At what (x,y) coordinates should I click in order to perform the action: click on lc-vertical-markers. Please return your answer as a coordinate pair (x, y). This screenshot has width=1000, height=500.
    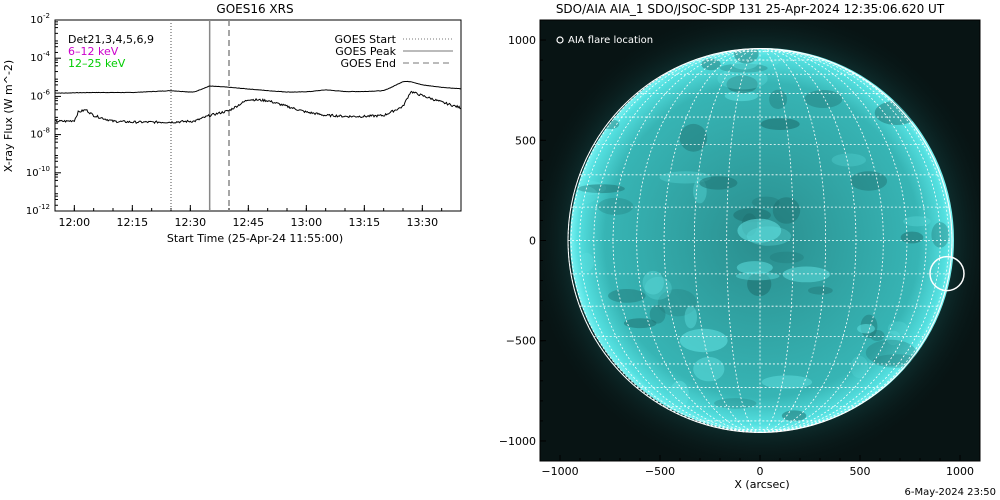
    Looking at the image, I should click on (200, 115).